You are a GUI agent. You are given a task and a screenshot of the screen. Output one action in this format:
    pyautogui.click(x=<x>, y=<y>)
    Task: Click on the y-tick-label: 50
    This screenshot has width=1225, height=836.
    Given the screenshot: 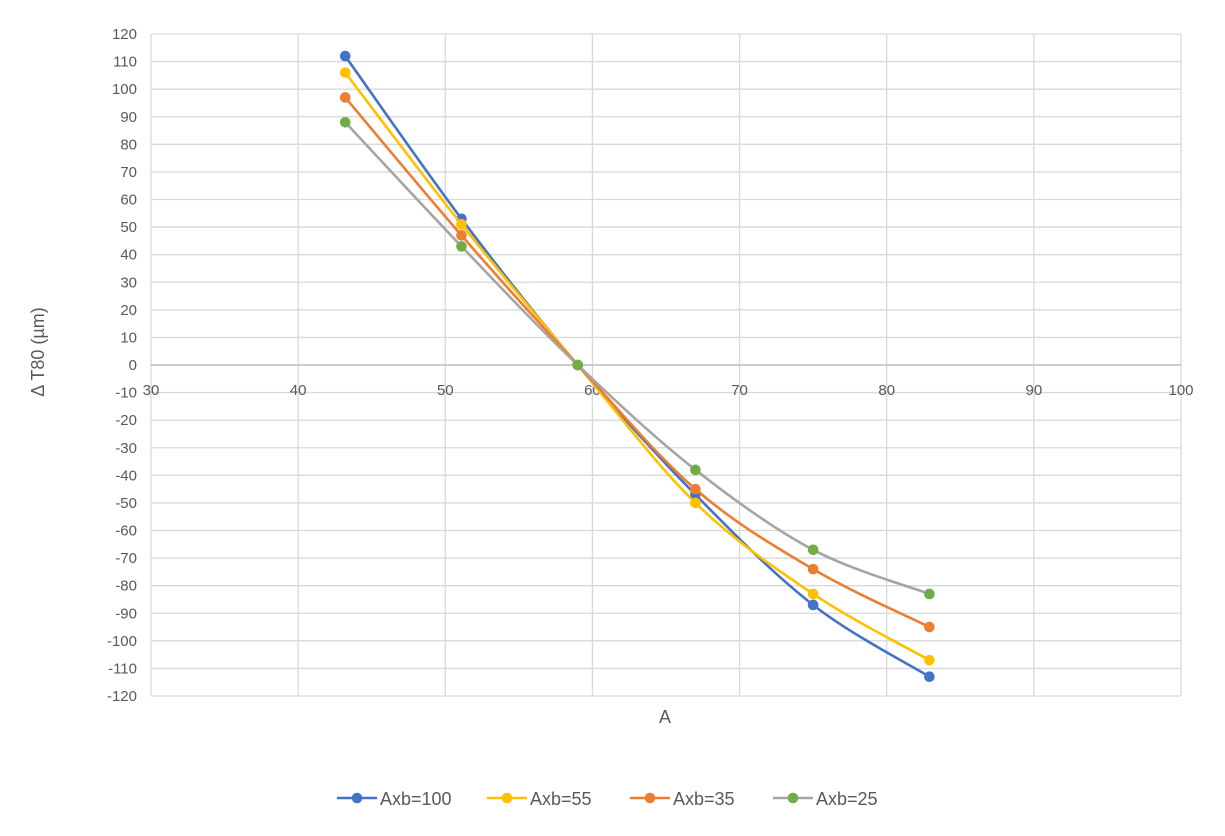 What is the action you would take?
    pyautogui.click(x=128, y=227)
    